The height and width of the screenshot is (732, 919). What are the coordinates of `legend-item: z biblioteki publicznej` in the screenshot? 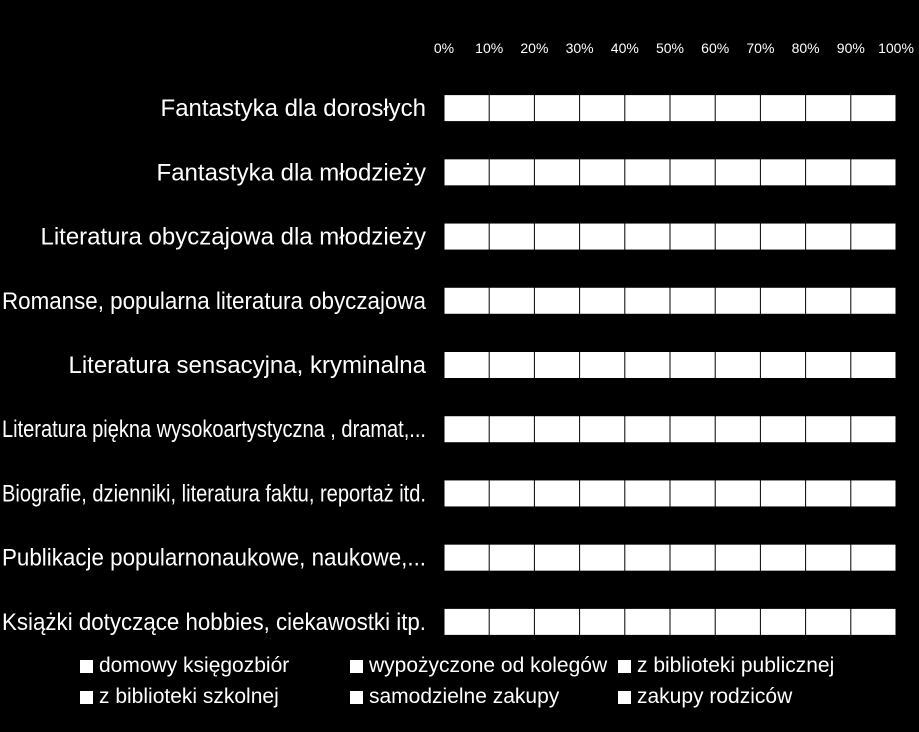 It's located at (726, 666).